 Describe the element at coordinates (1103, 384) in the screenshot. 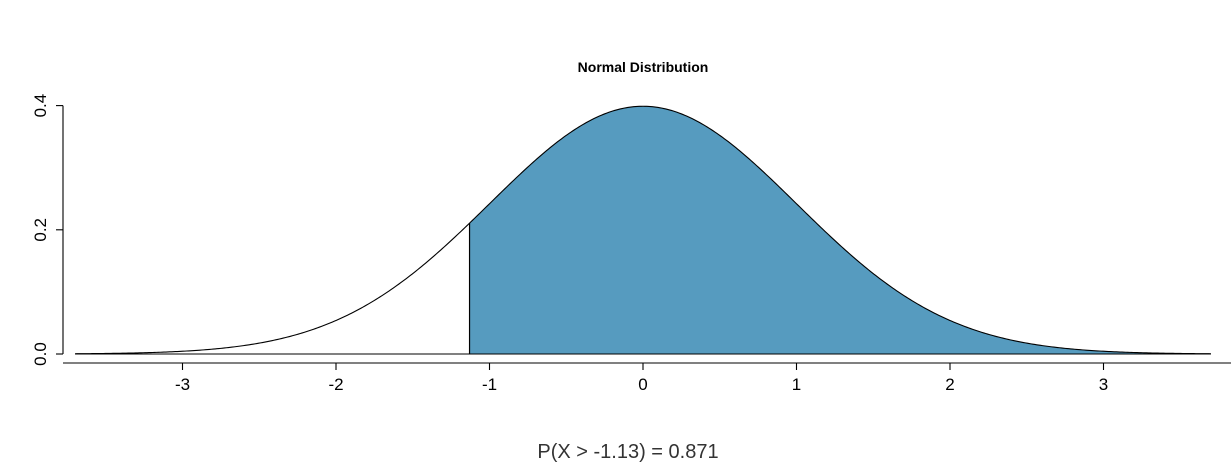

I see `x-tick-label: 3` at that location.